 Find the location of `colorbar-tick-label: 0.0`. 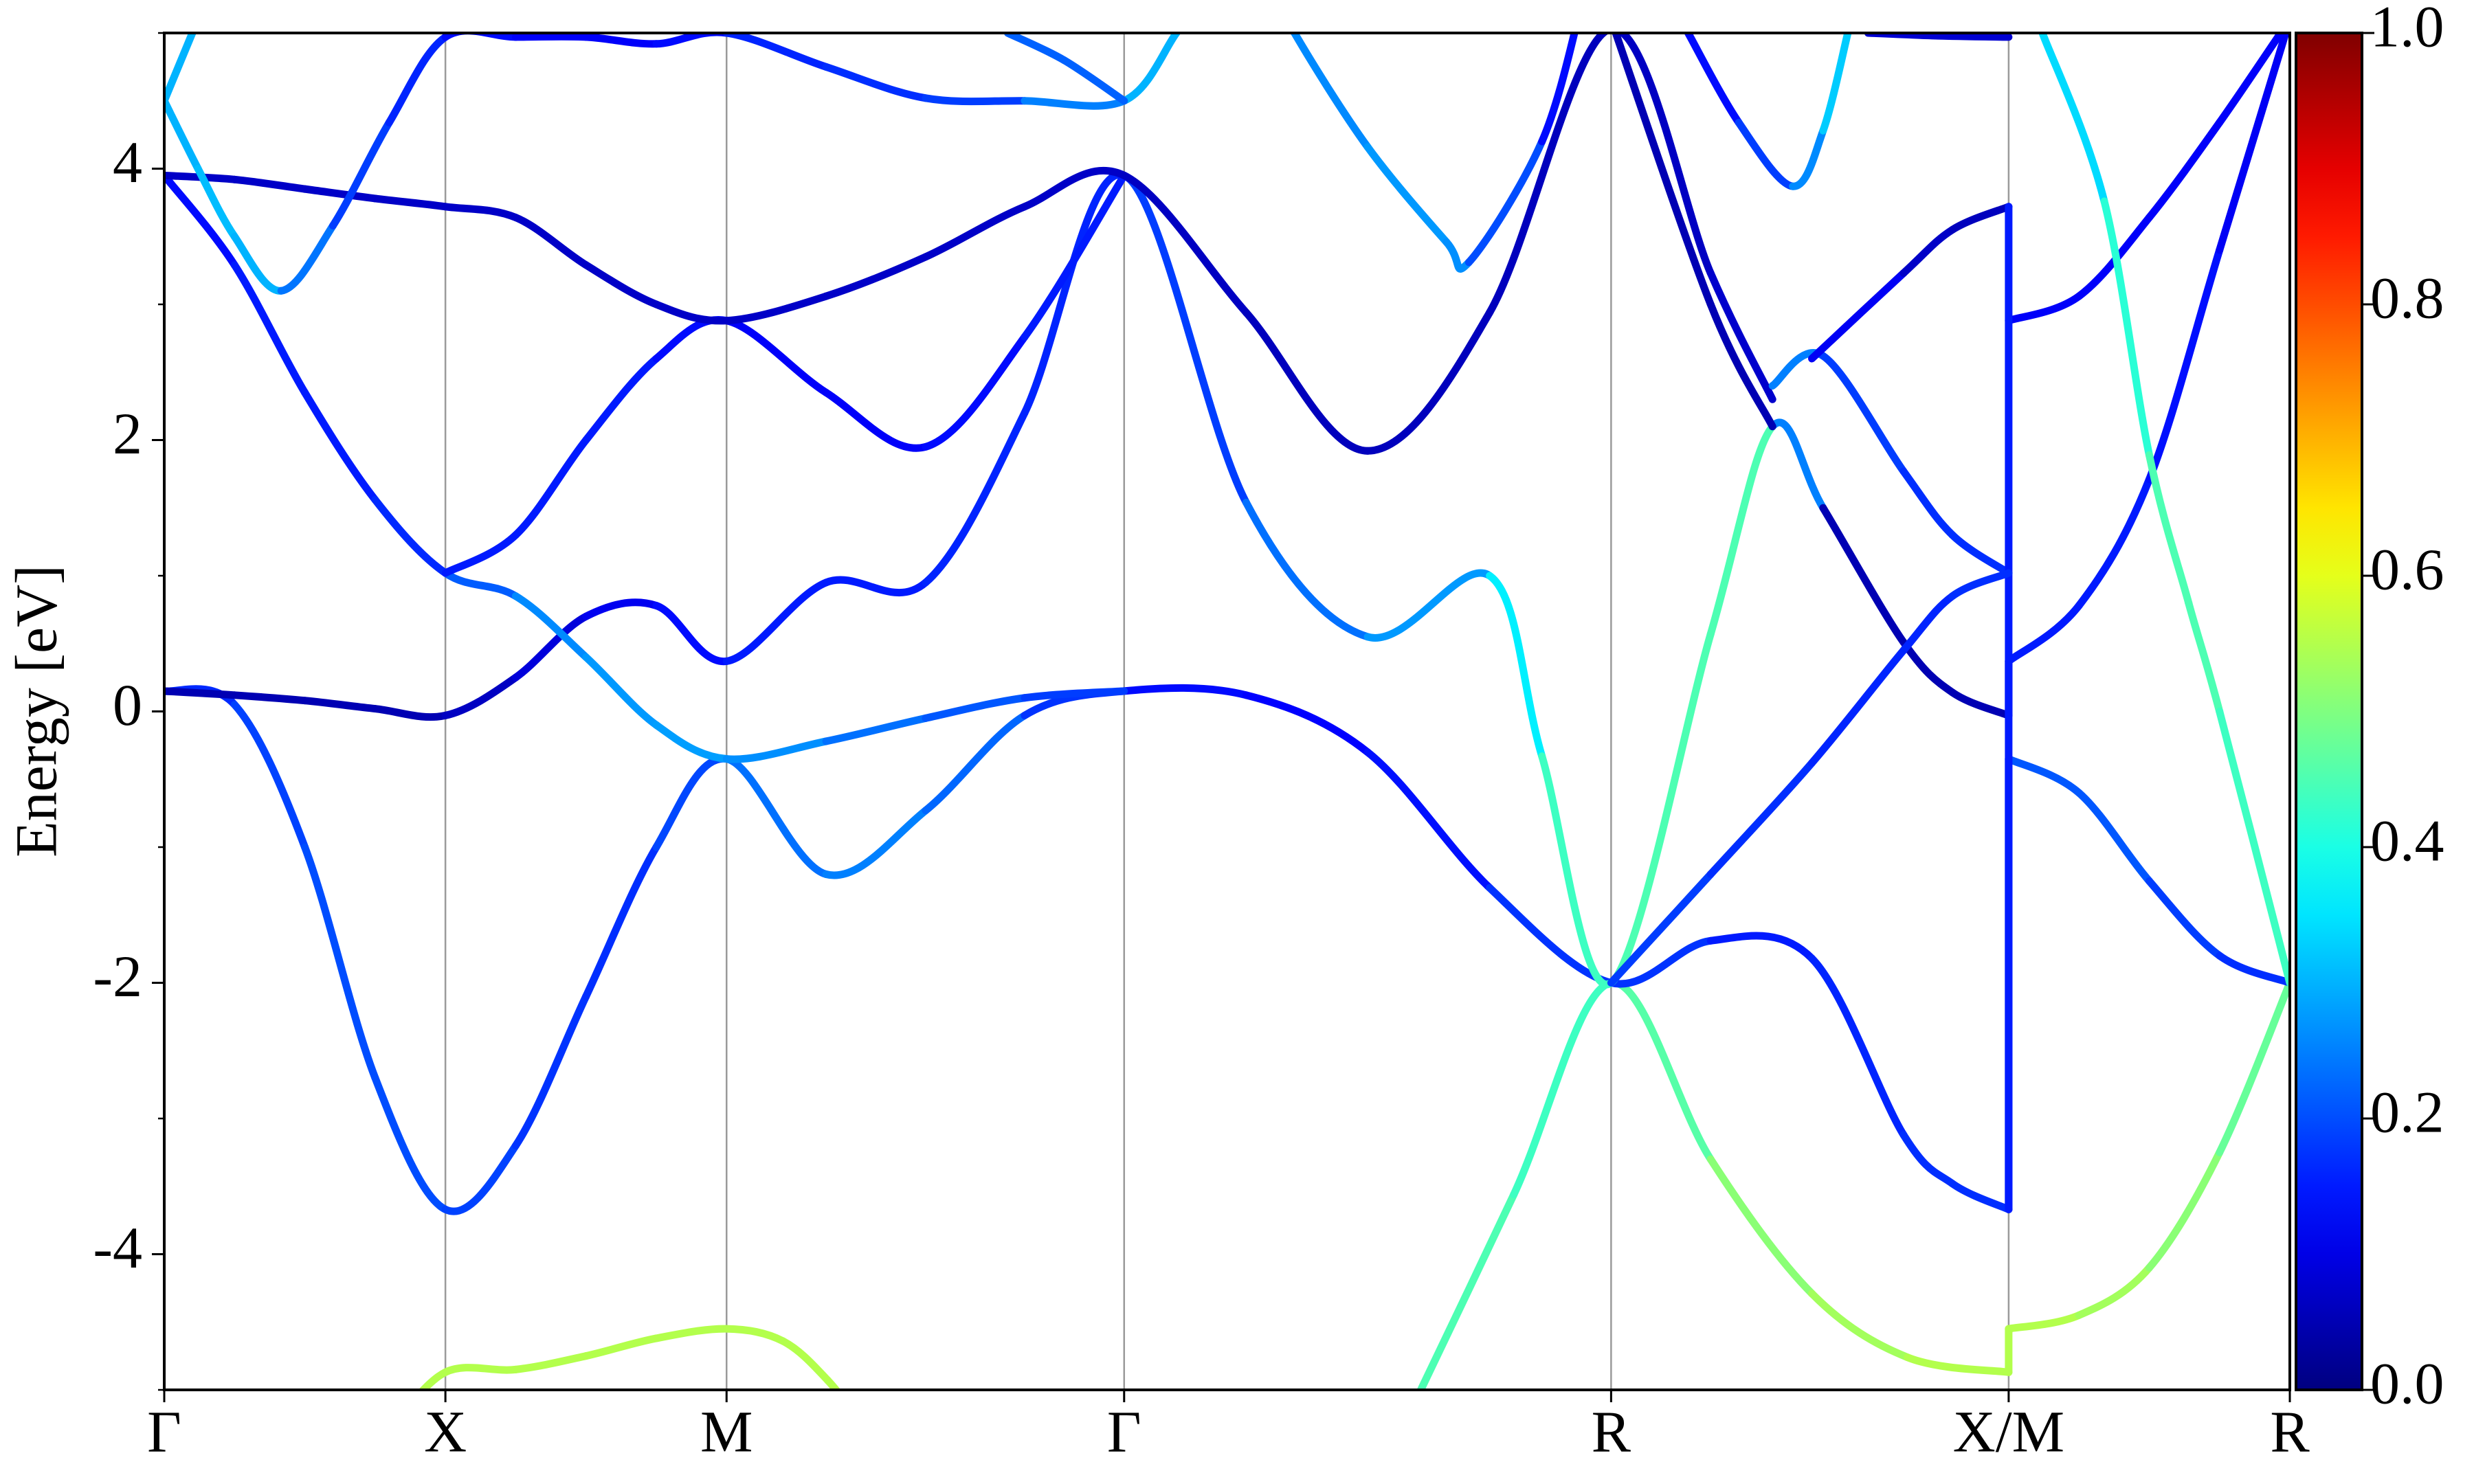

colorbar-tick-label: 0.0 is located at coordinates (2407, 1384).